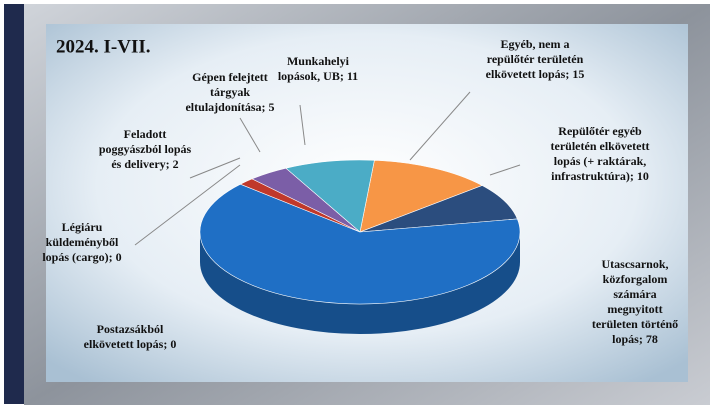  I want to click on data-label: Feladott, so click(145, 134).